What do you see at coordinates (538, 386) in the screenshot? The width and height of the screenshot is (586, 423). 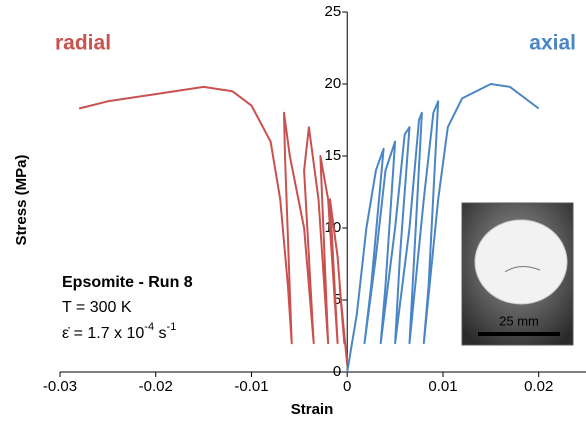 I see `x-tick-label: 0.02` at bounding box center [538, 386].